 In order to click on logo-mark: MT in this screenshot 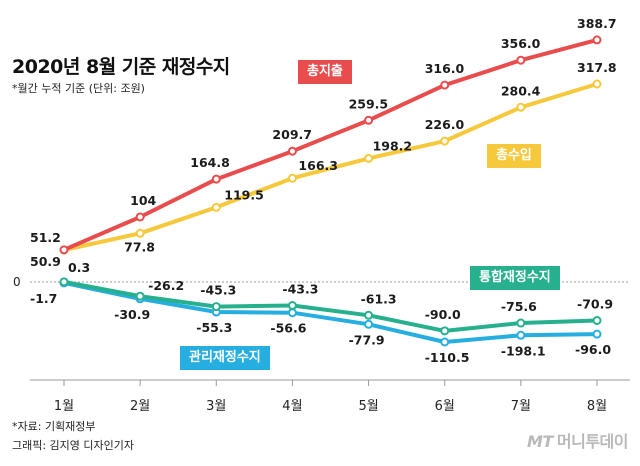, I will do `click(540, 441)`.